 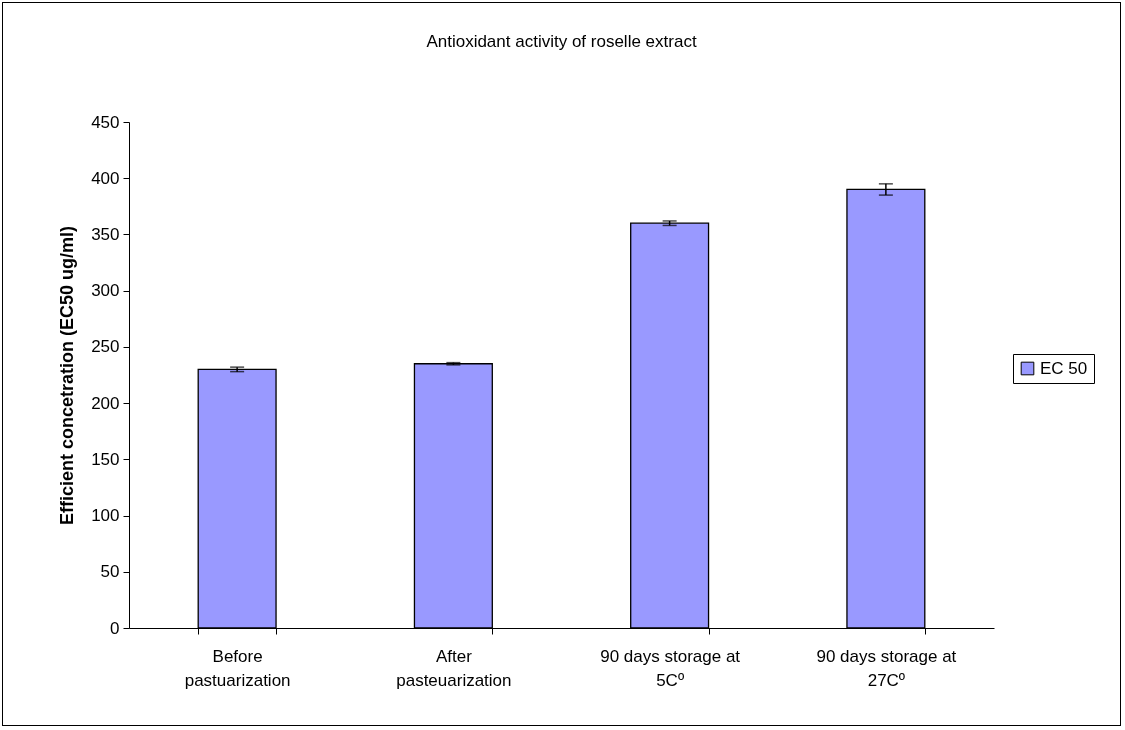 I want to click on y-tick-label: 0, so click(x=115, y=628).